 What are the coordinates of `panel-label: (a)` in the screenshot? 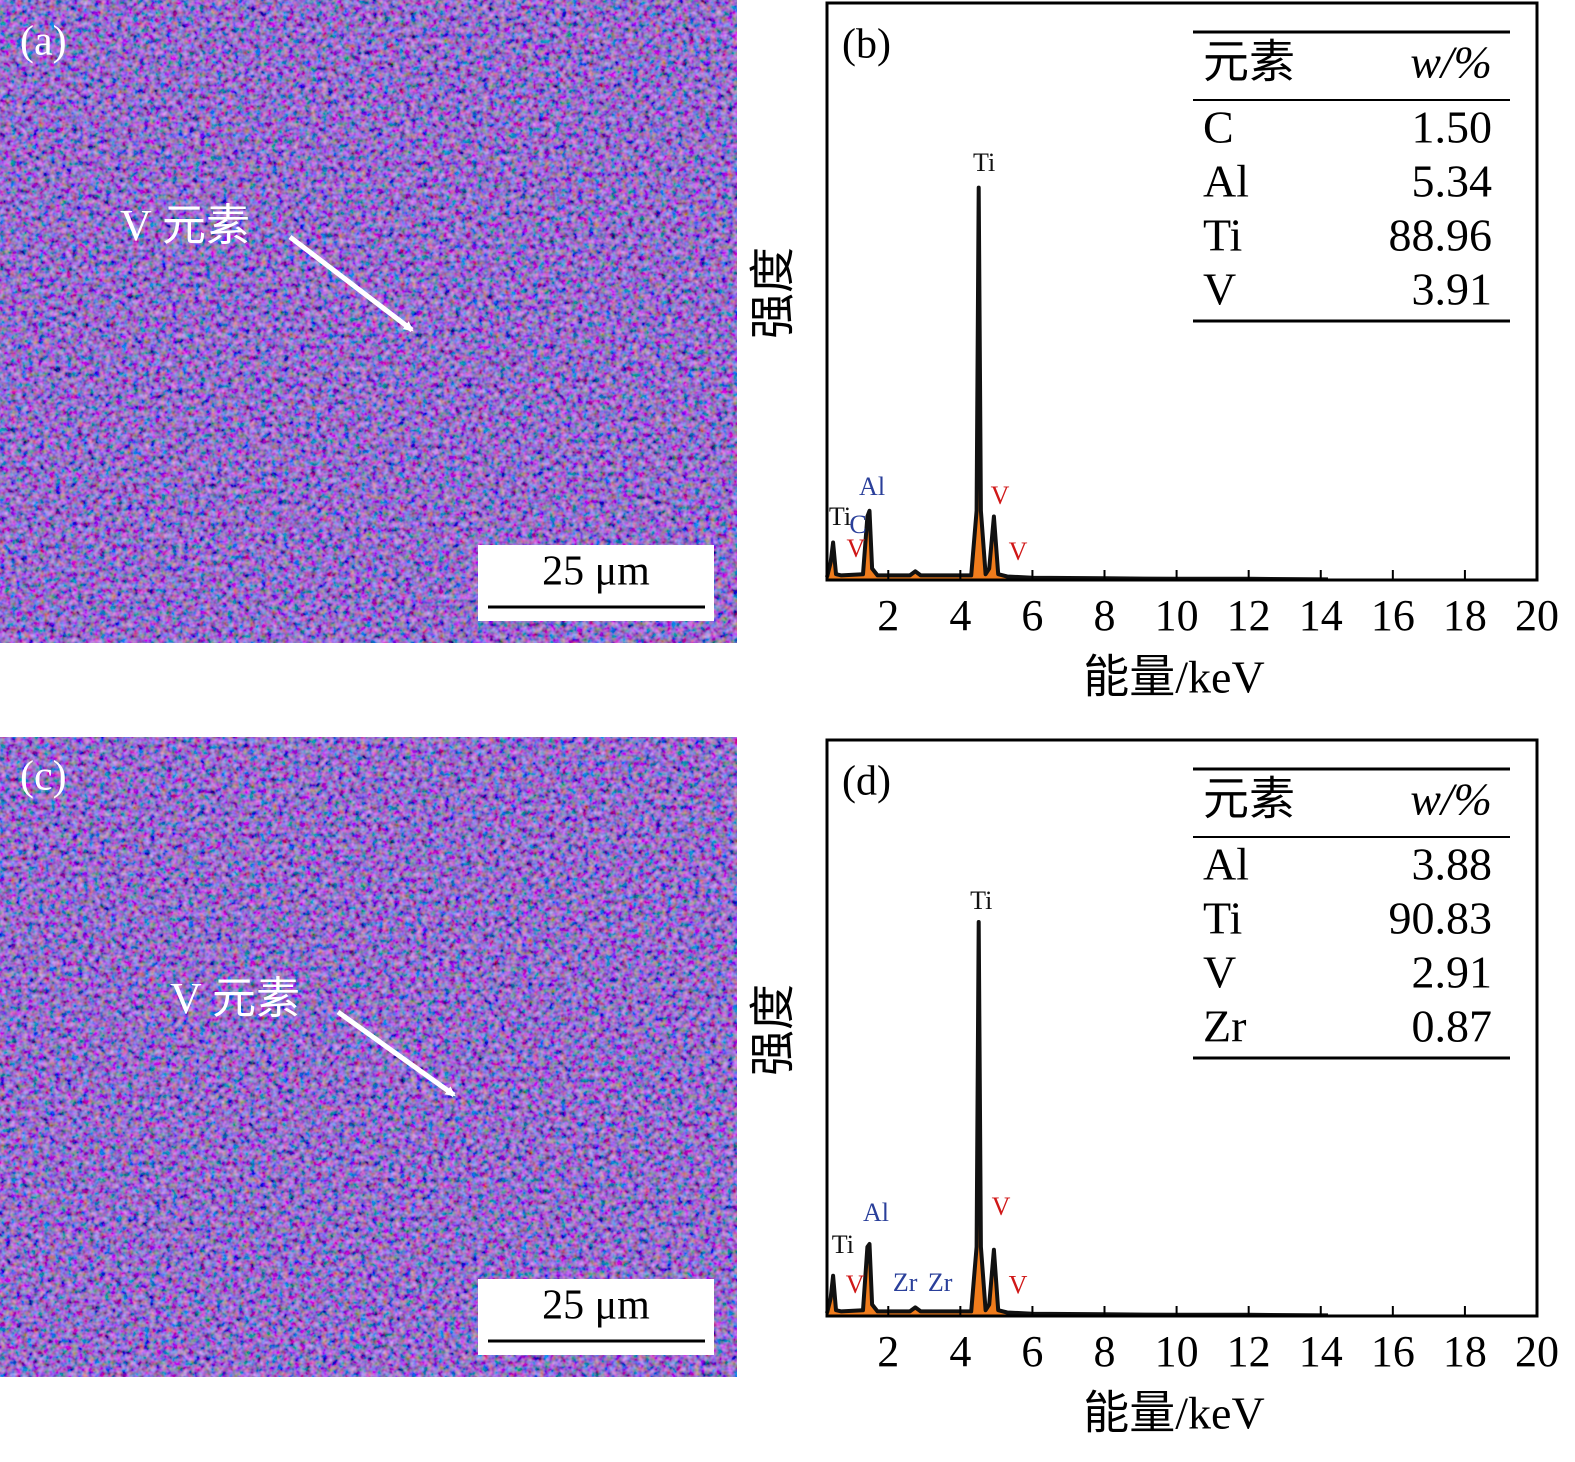 It's located at (43, 42).